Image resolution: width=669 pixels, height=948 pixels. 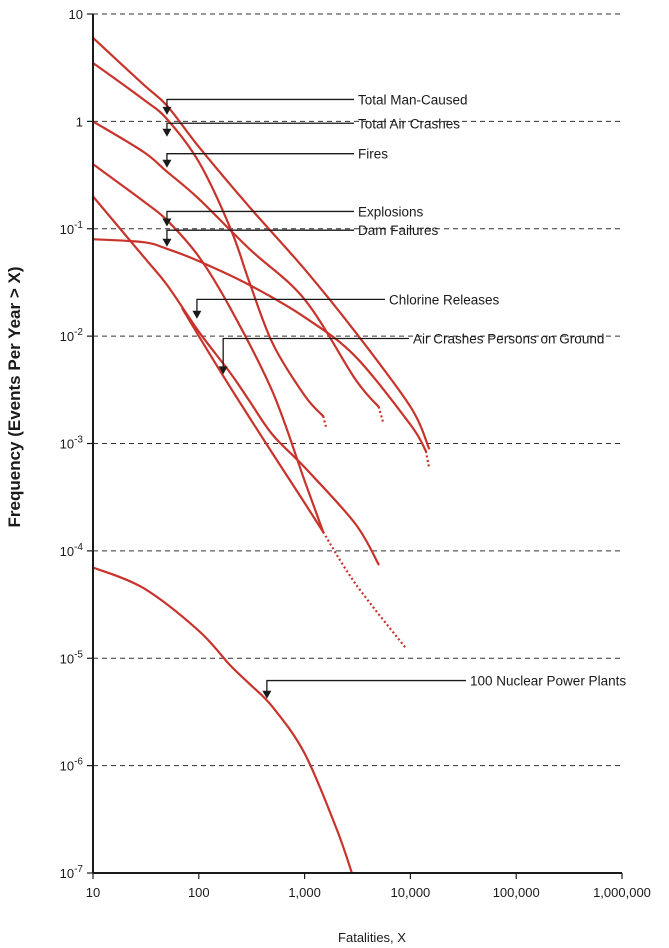 What do you see at coordinates (197, 314) in the screenshot?
I see `annotation-arrow-chlorine-releases` at bounding box center [197, 314].